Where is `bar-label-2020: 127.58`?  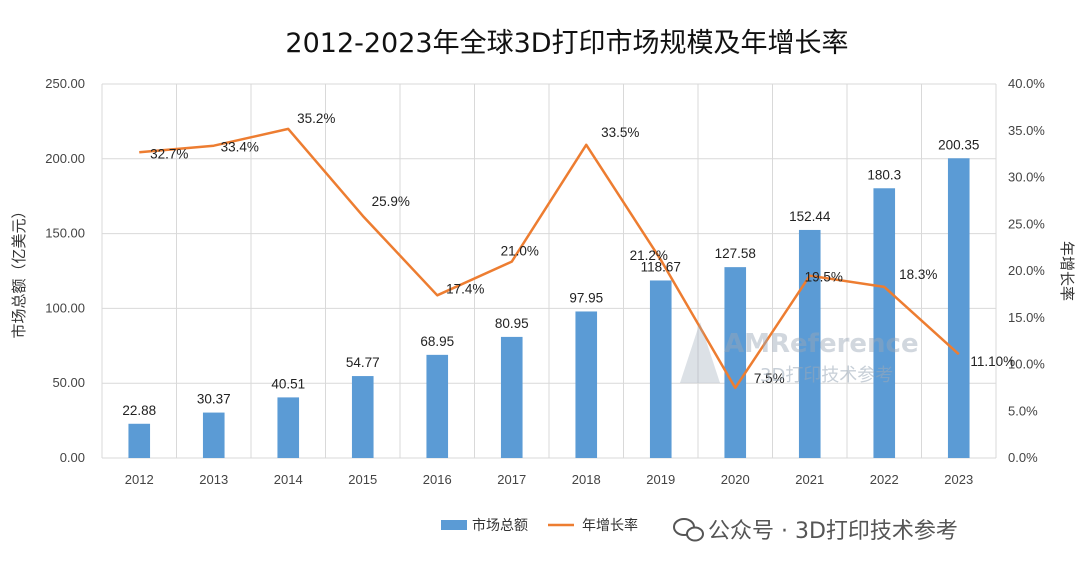 bar-label-2020: 127.58 is located at coordinates (735, 253).